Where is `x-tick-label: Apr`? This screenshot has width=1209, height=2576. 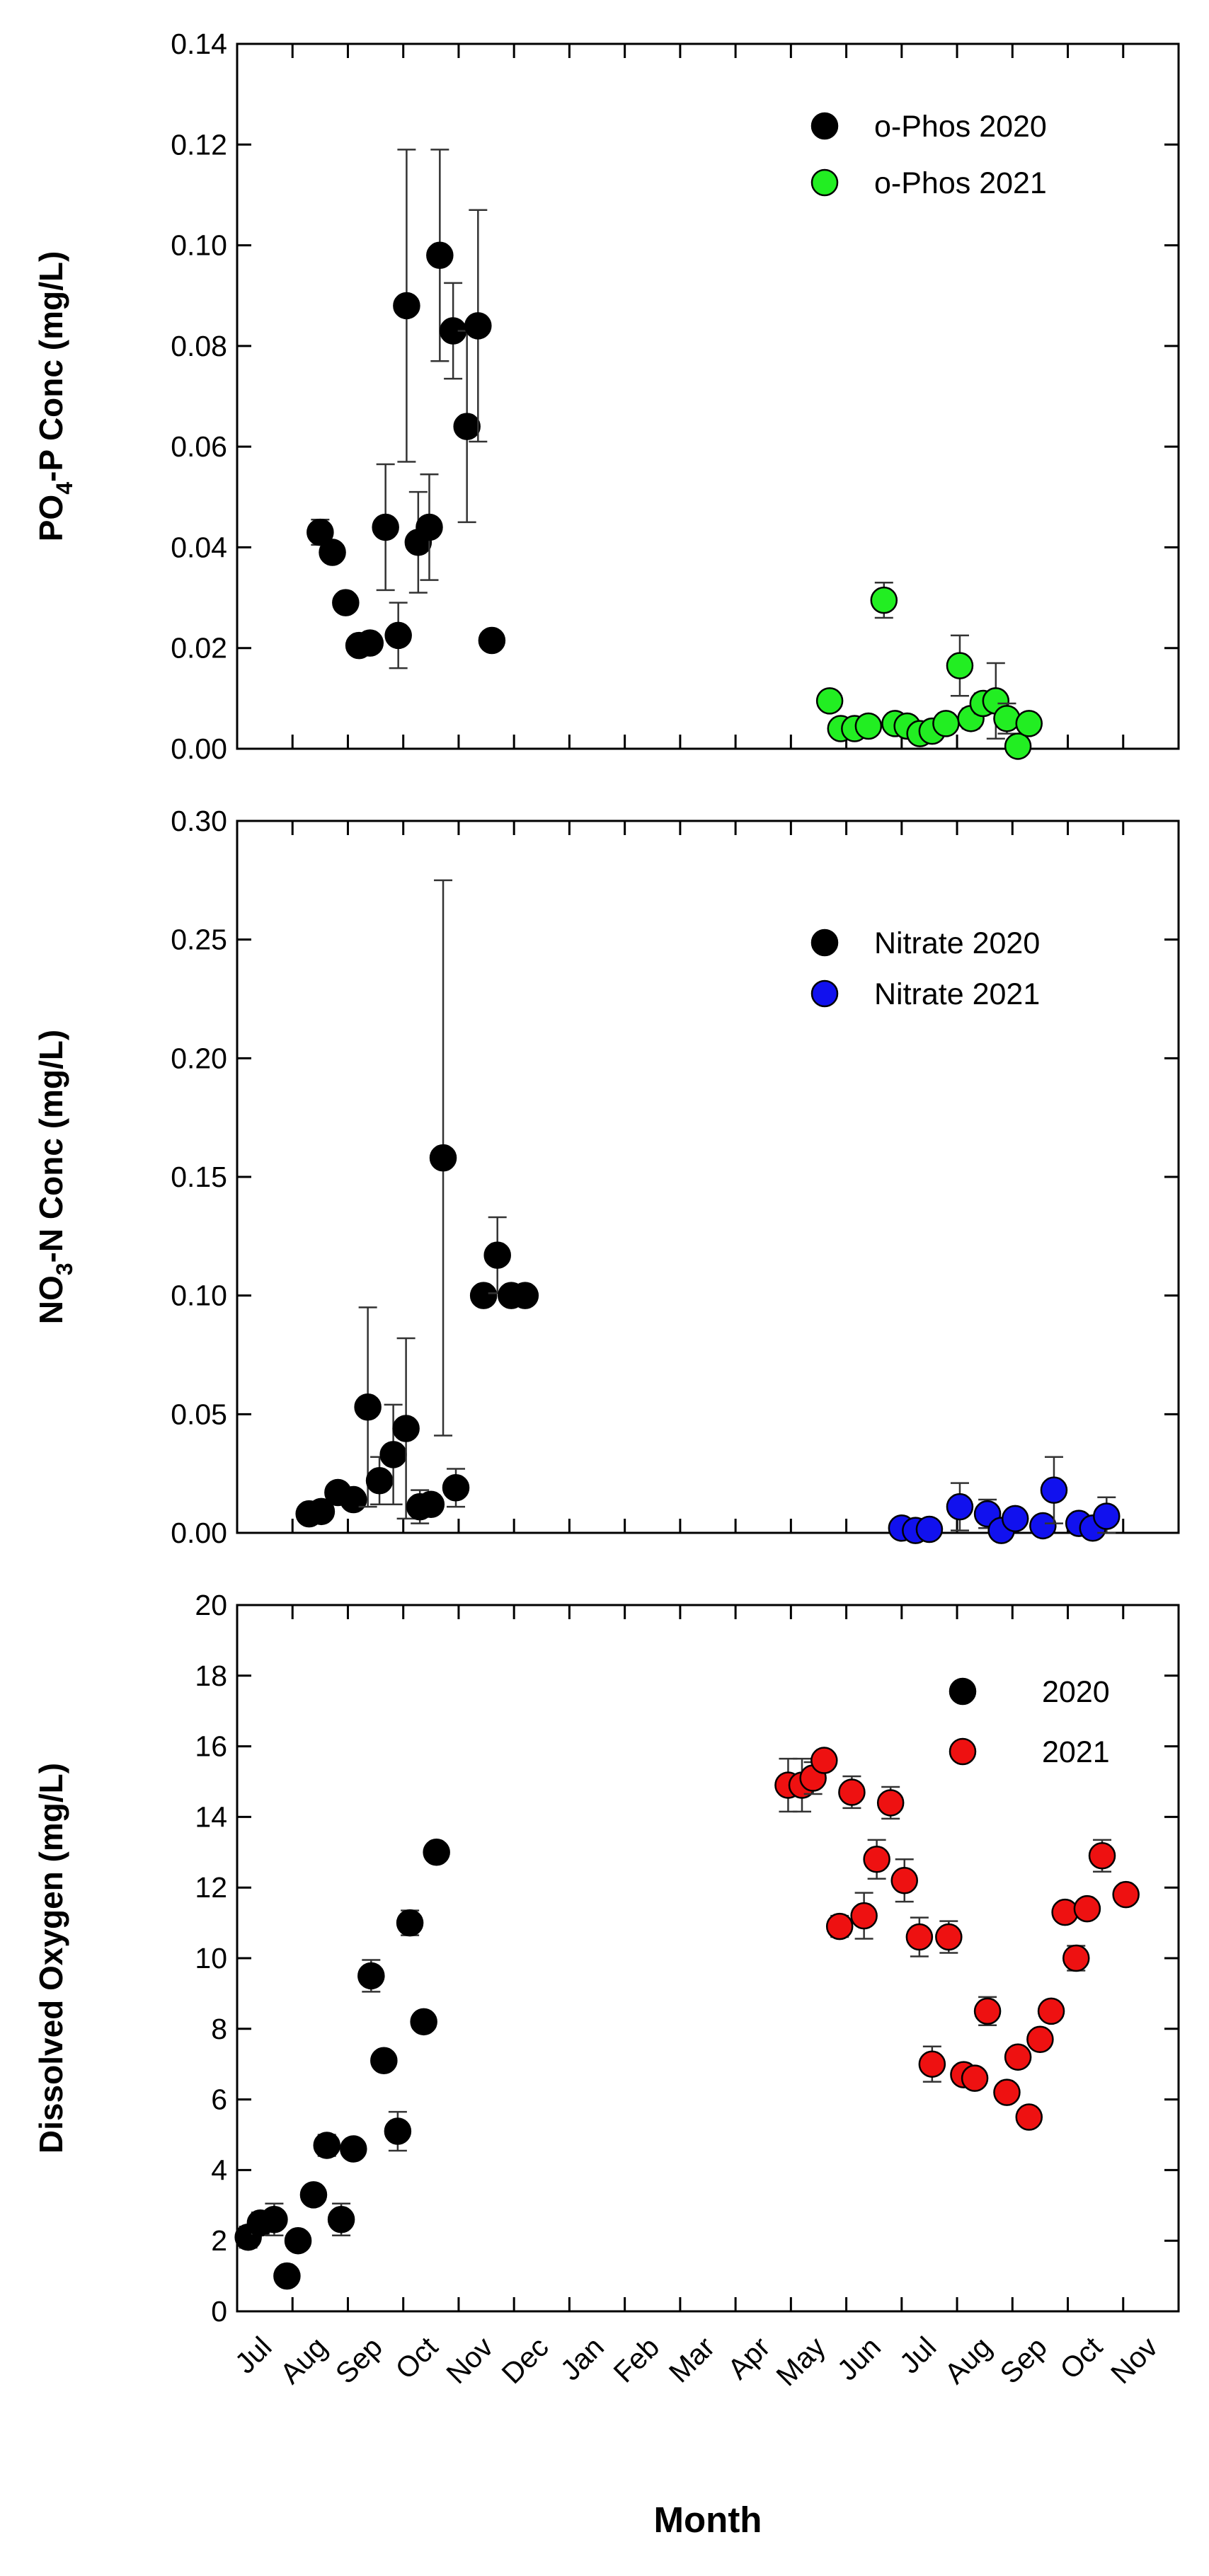
x-tick-label: Apr is located at coordinates (749, 2358).